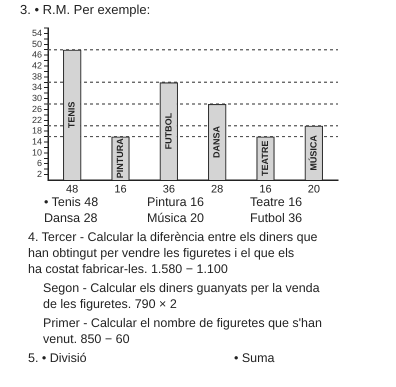  Describe the element at coordinates (265, 158) in the screenshot. I see `x-tick-label: TEATRE` at that location.